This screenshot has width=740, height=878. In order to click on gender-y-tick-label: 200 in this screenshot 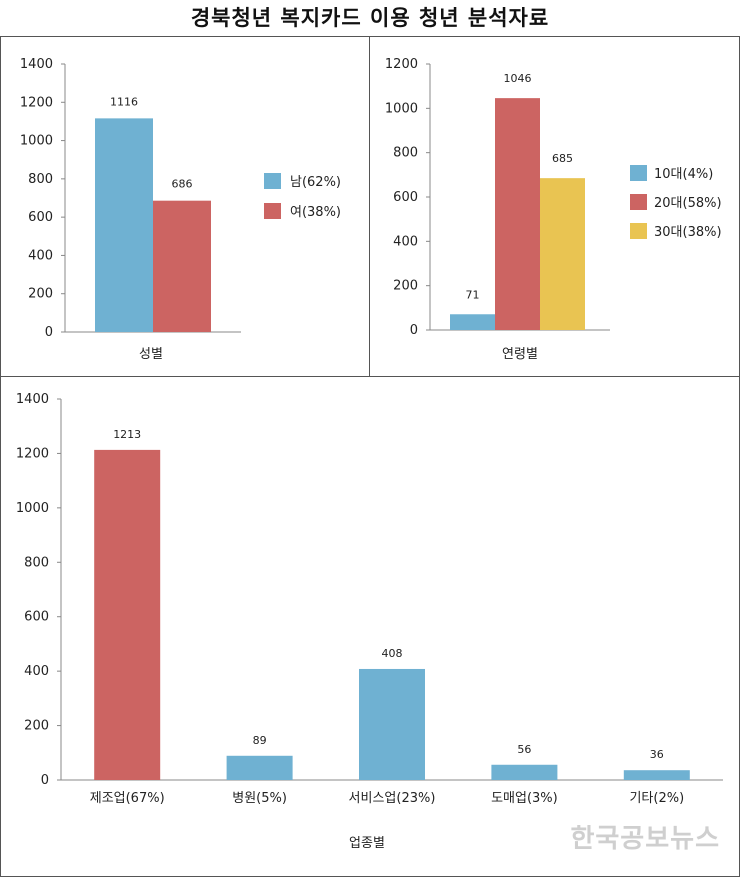, I will do `click(40, 294)`.